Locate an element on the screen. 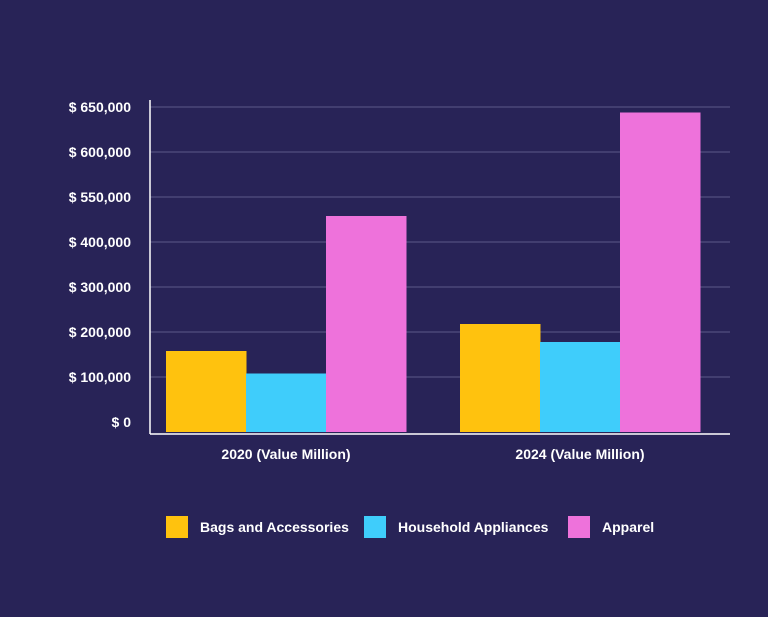 Image resolution: width=768 pixels, height=617 pixels. legend-swatch-bags is located at coordinates (177, 527).